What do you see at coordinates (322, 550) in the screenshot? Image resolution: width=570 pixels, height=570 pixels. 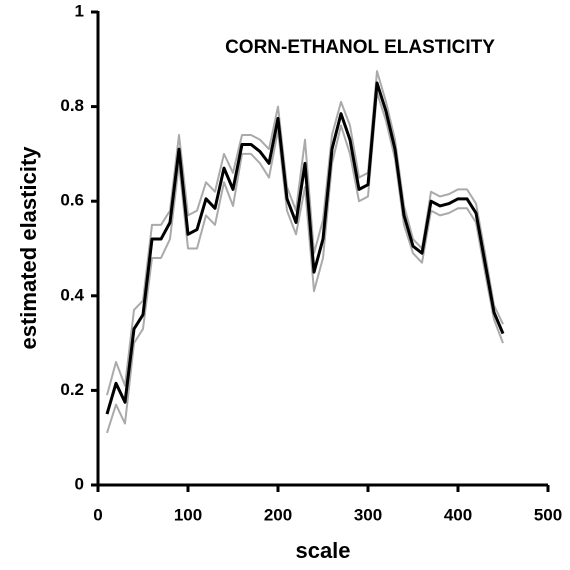 I see `x-axis-title: scale` at bounding box center [322, 550].